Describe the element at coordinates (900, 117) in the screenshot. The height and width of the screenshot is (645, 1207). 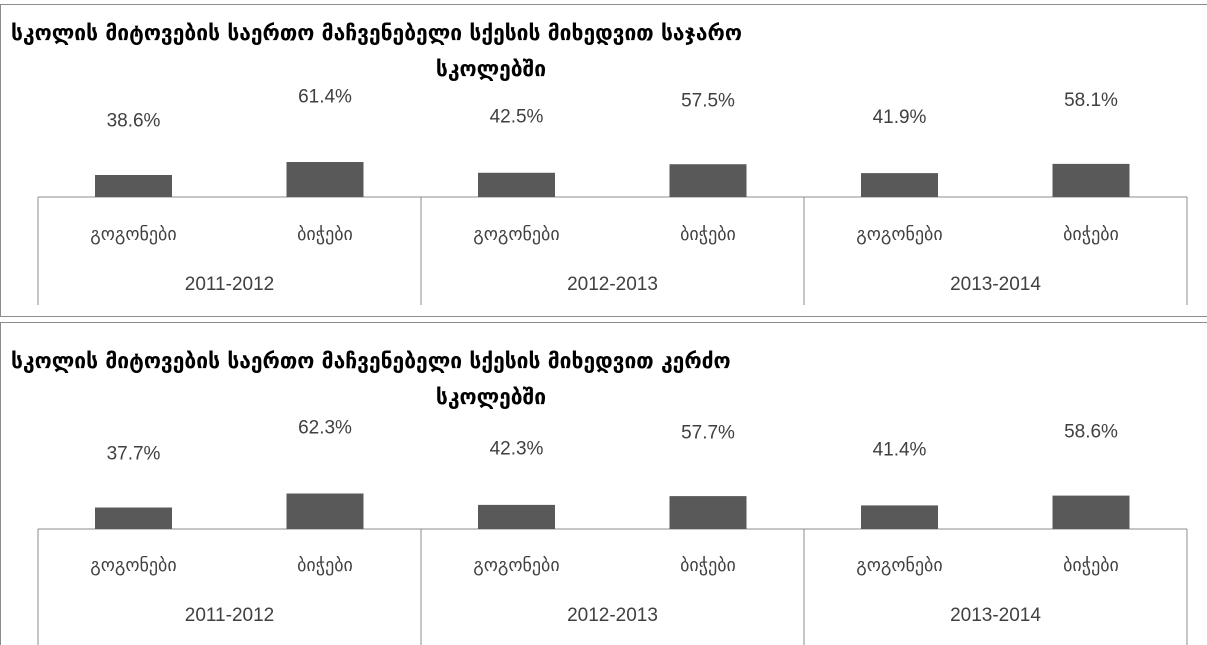
I see `data-label: 41.9%` at that location.